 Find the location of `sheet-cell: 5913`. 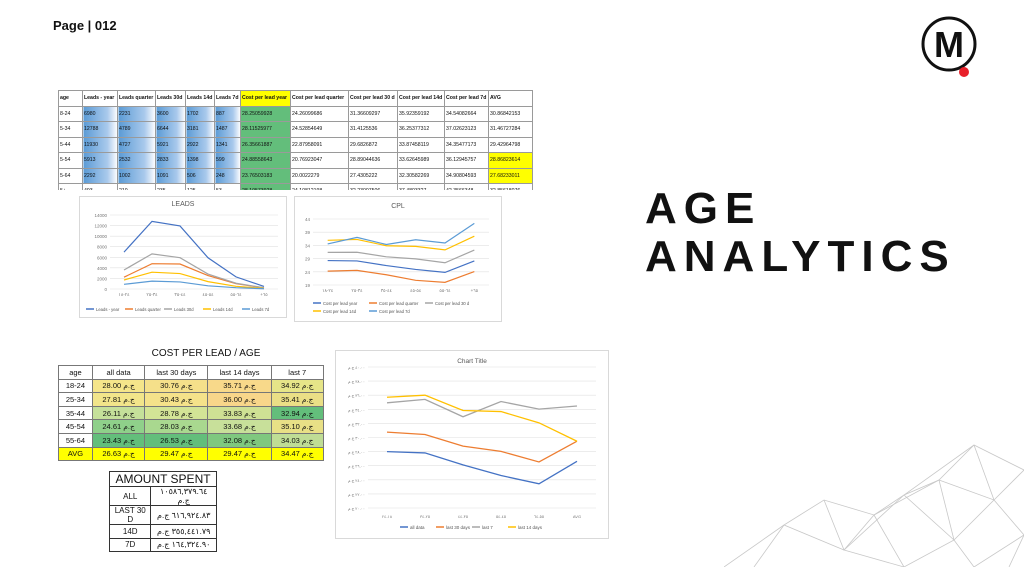

sheet-cell: 5913 is located at coordinates (100, 160).